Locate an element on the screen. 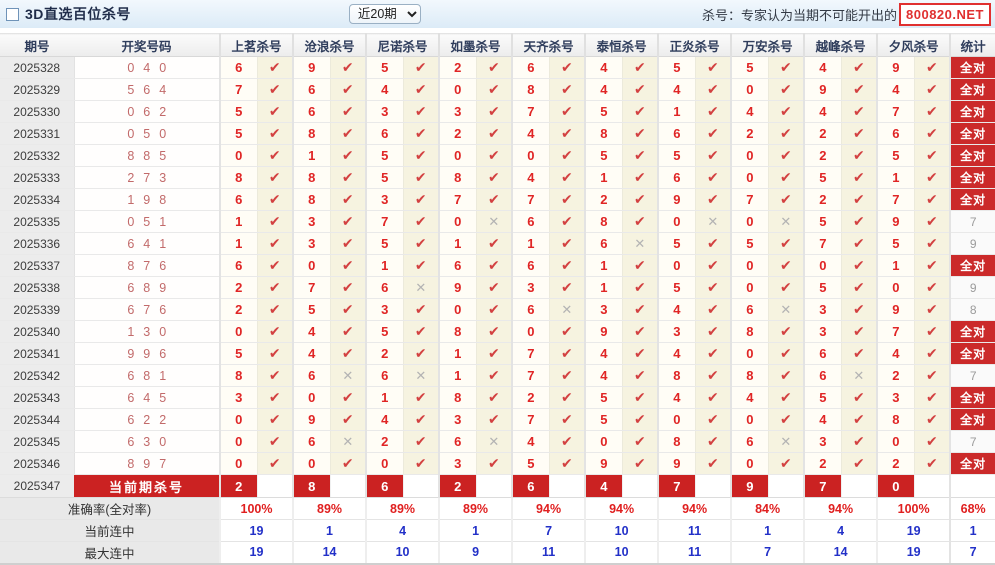 Image resolution: width=995 pixels, height=565 pixels. kill-number: 3 is located at coordinates (311, 221).